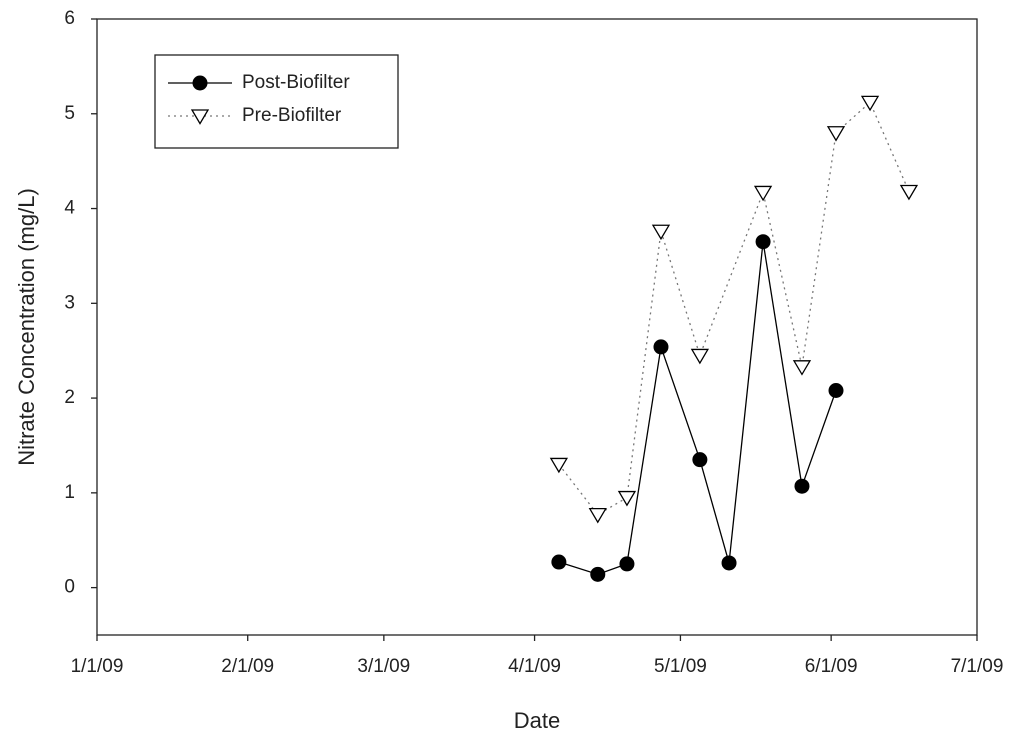 This screenshot has height=740, width=1016. What do you see at coordinates (69, 397) in the screenshot?
I see `y-tick-label: 2` at bounding box center [69, 397].